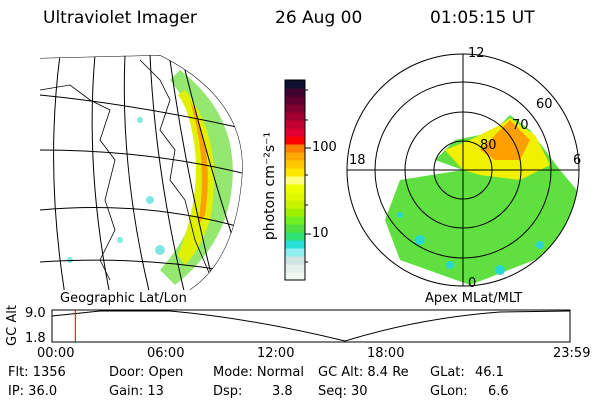 This screenshot has width=600, height=400. What do you see at coordinates (35, 313) in the screenshot?
I see `ytick-9: 9.0` at bounding box center [35, 313].